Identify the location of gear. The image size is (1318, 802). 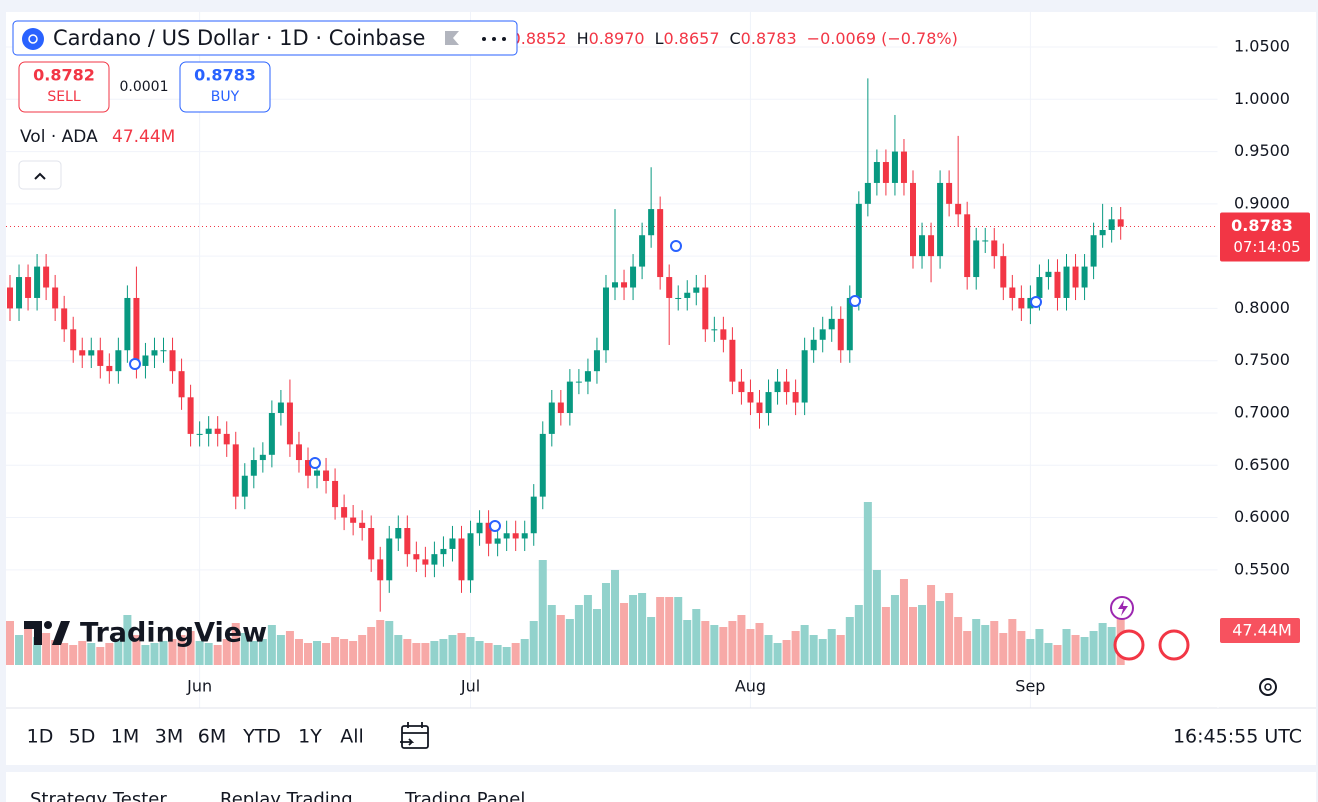
(1268, 687).